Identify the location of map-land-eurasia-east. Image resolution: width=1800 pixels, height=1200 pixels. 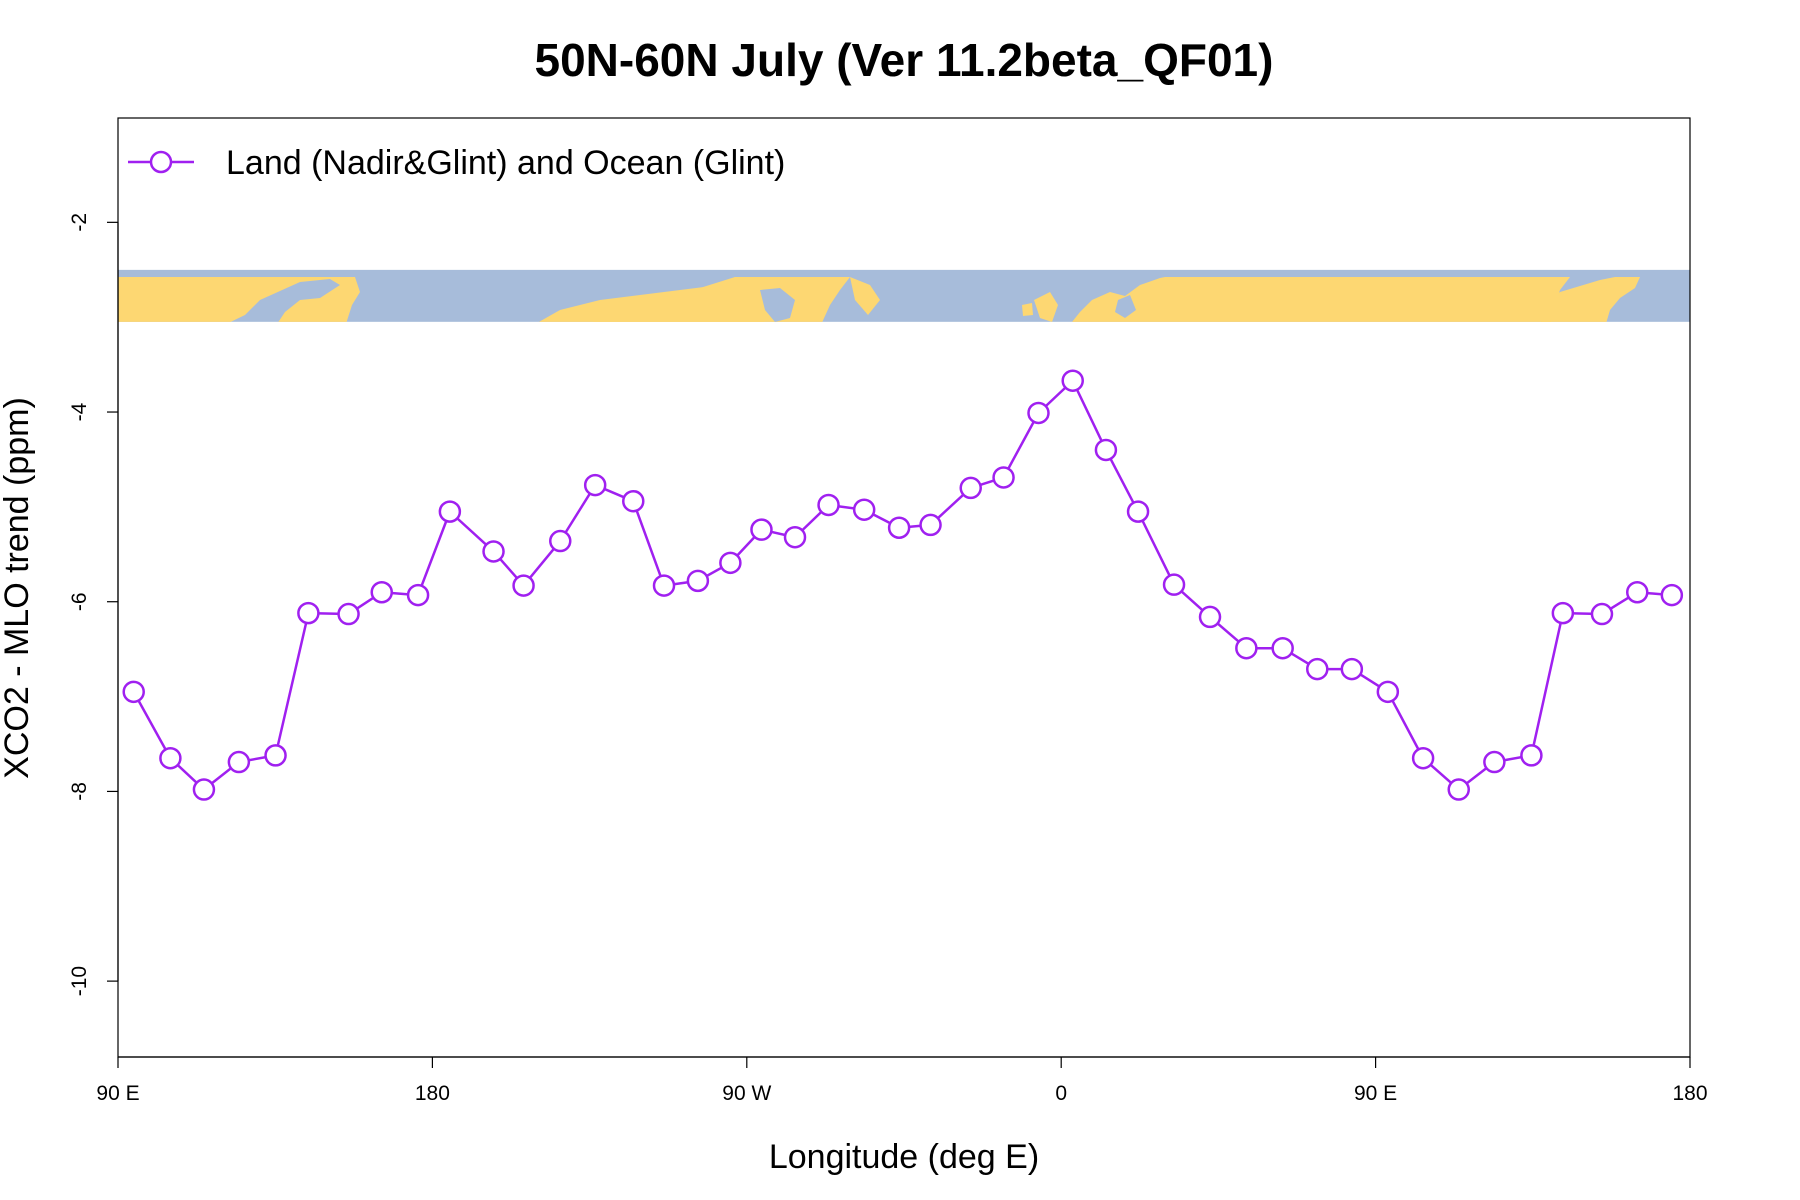
(239, 299).